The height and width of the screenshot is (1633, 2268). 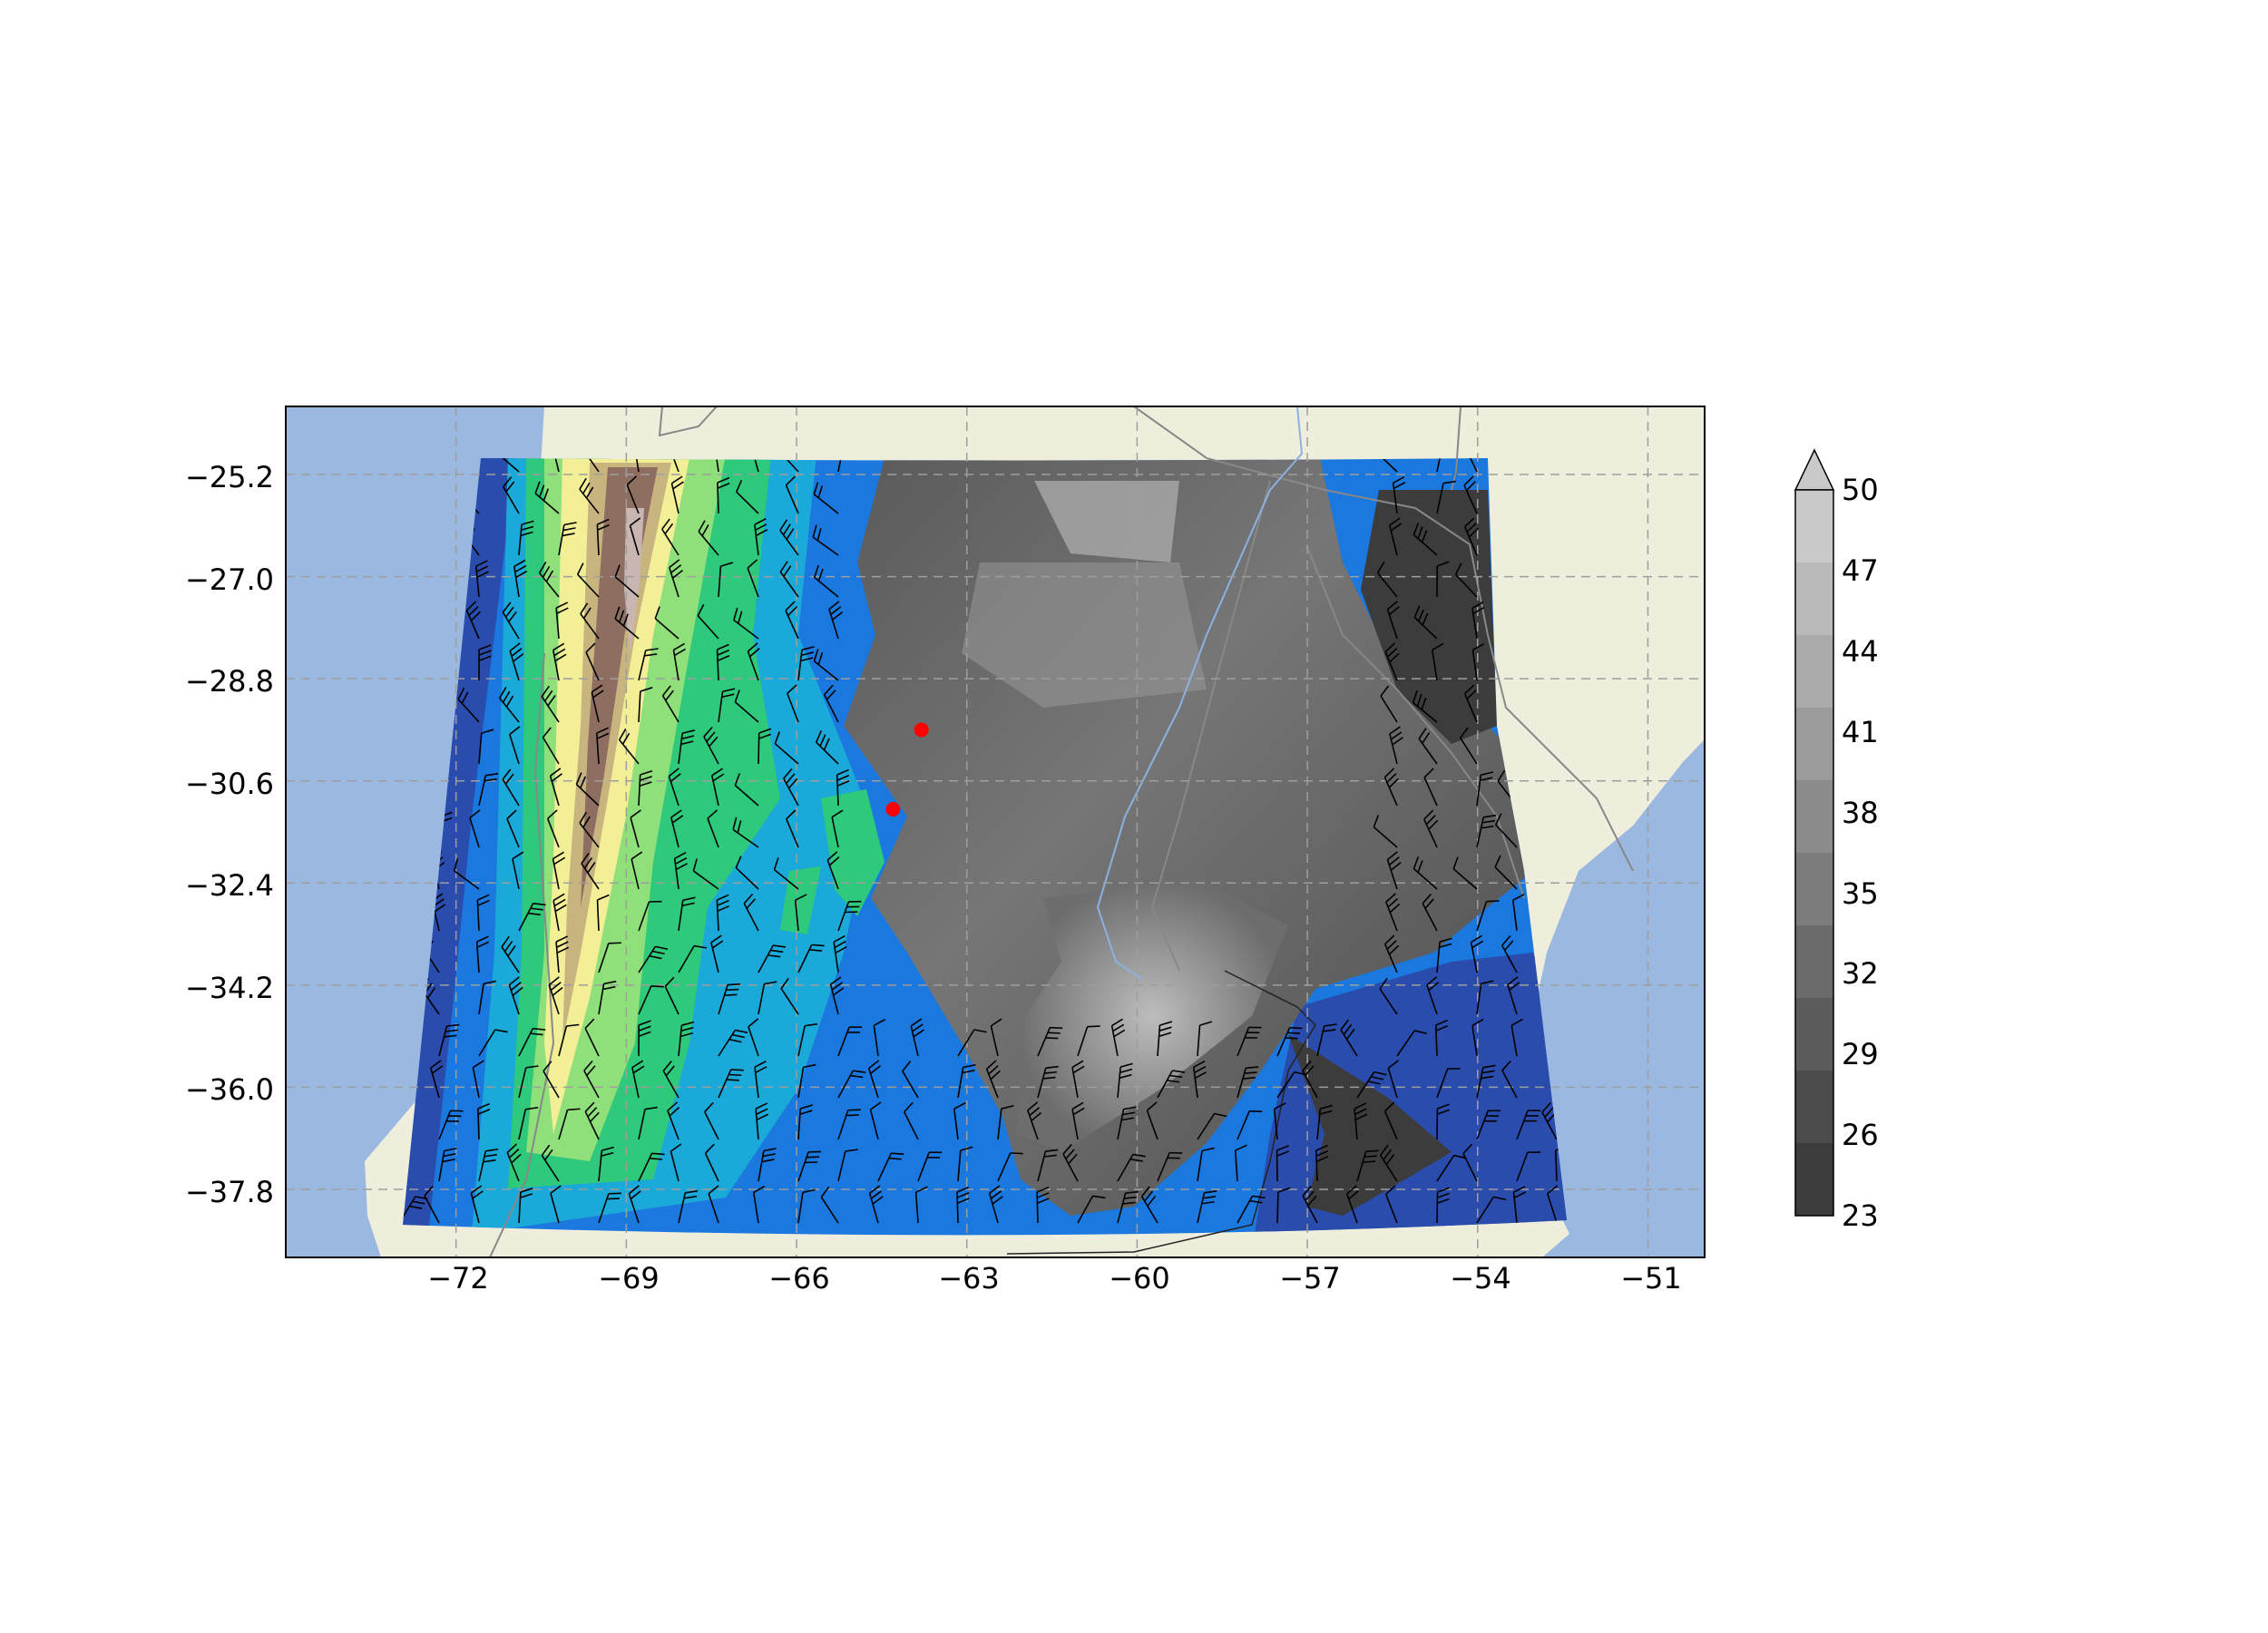 I want to click on colorbar-segments, so click(x=1814, y=853).